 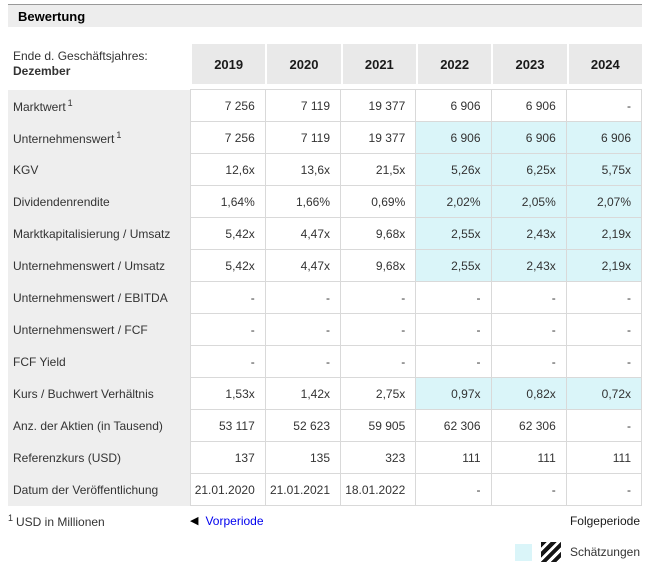 I want to click on row-label: Datum der Veröffentlichung, so click(x=99, y=489).